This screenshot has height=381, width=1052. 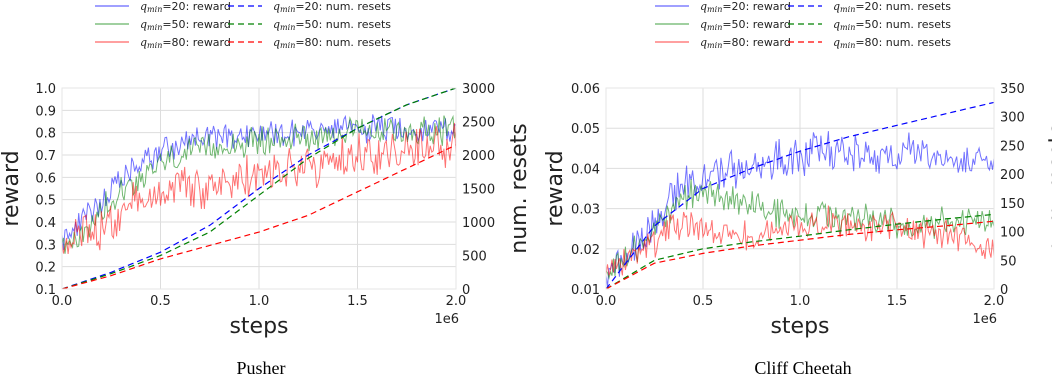 I want to click on y-tick-label: 0.05, so click(x=585, y=129).